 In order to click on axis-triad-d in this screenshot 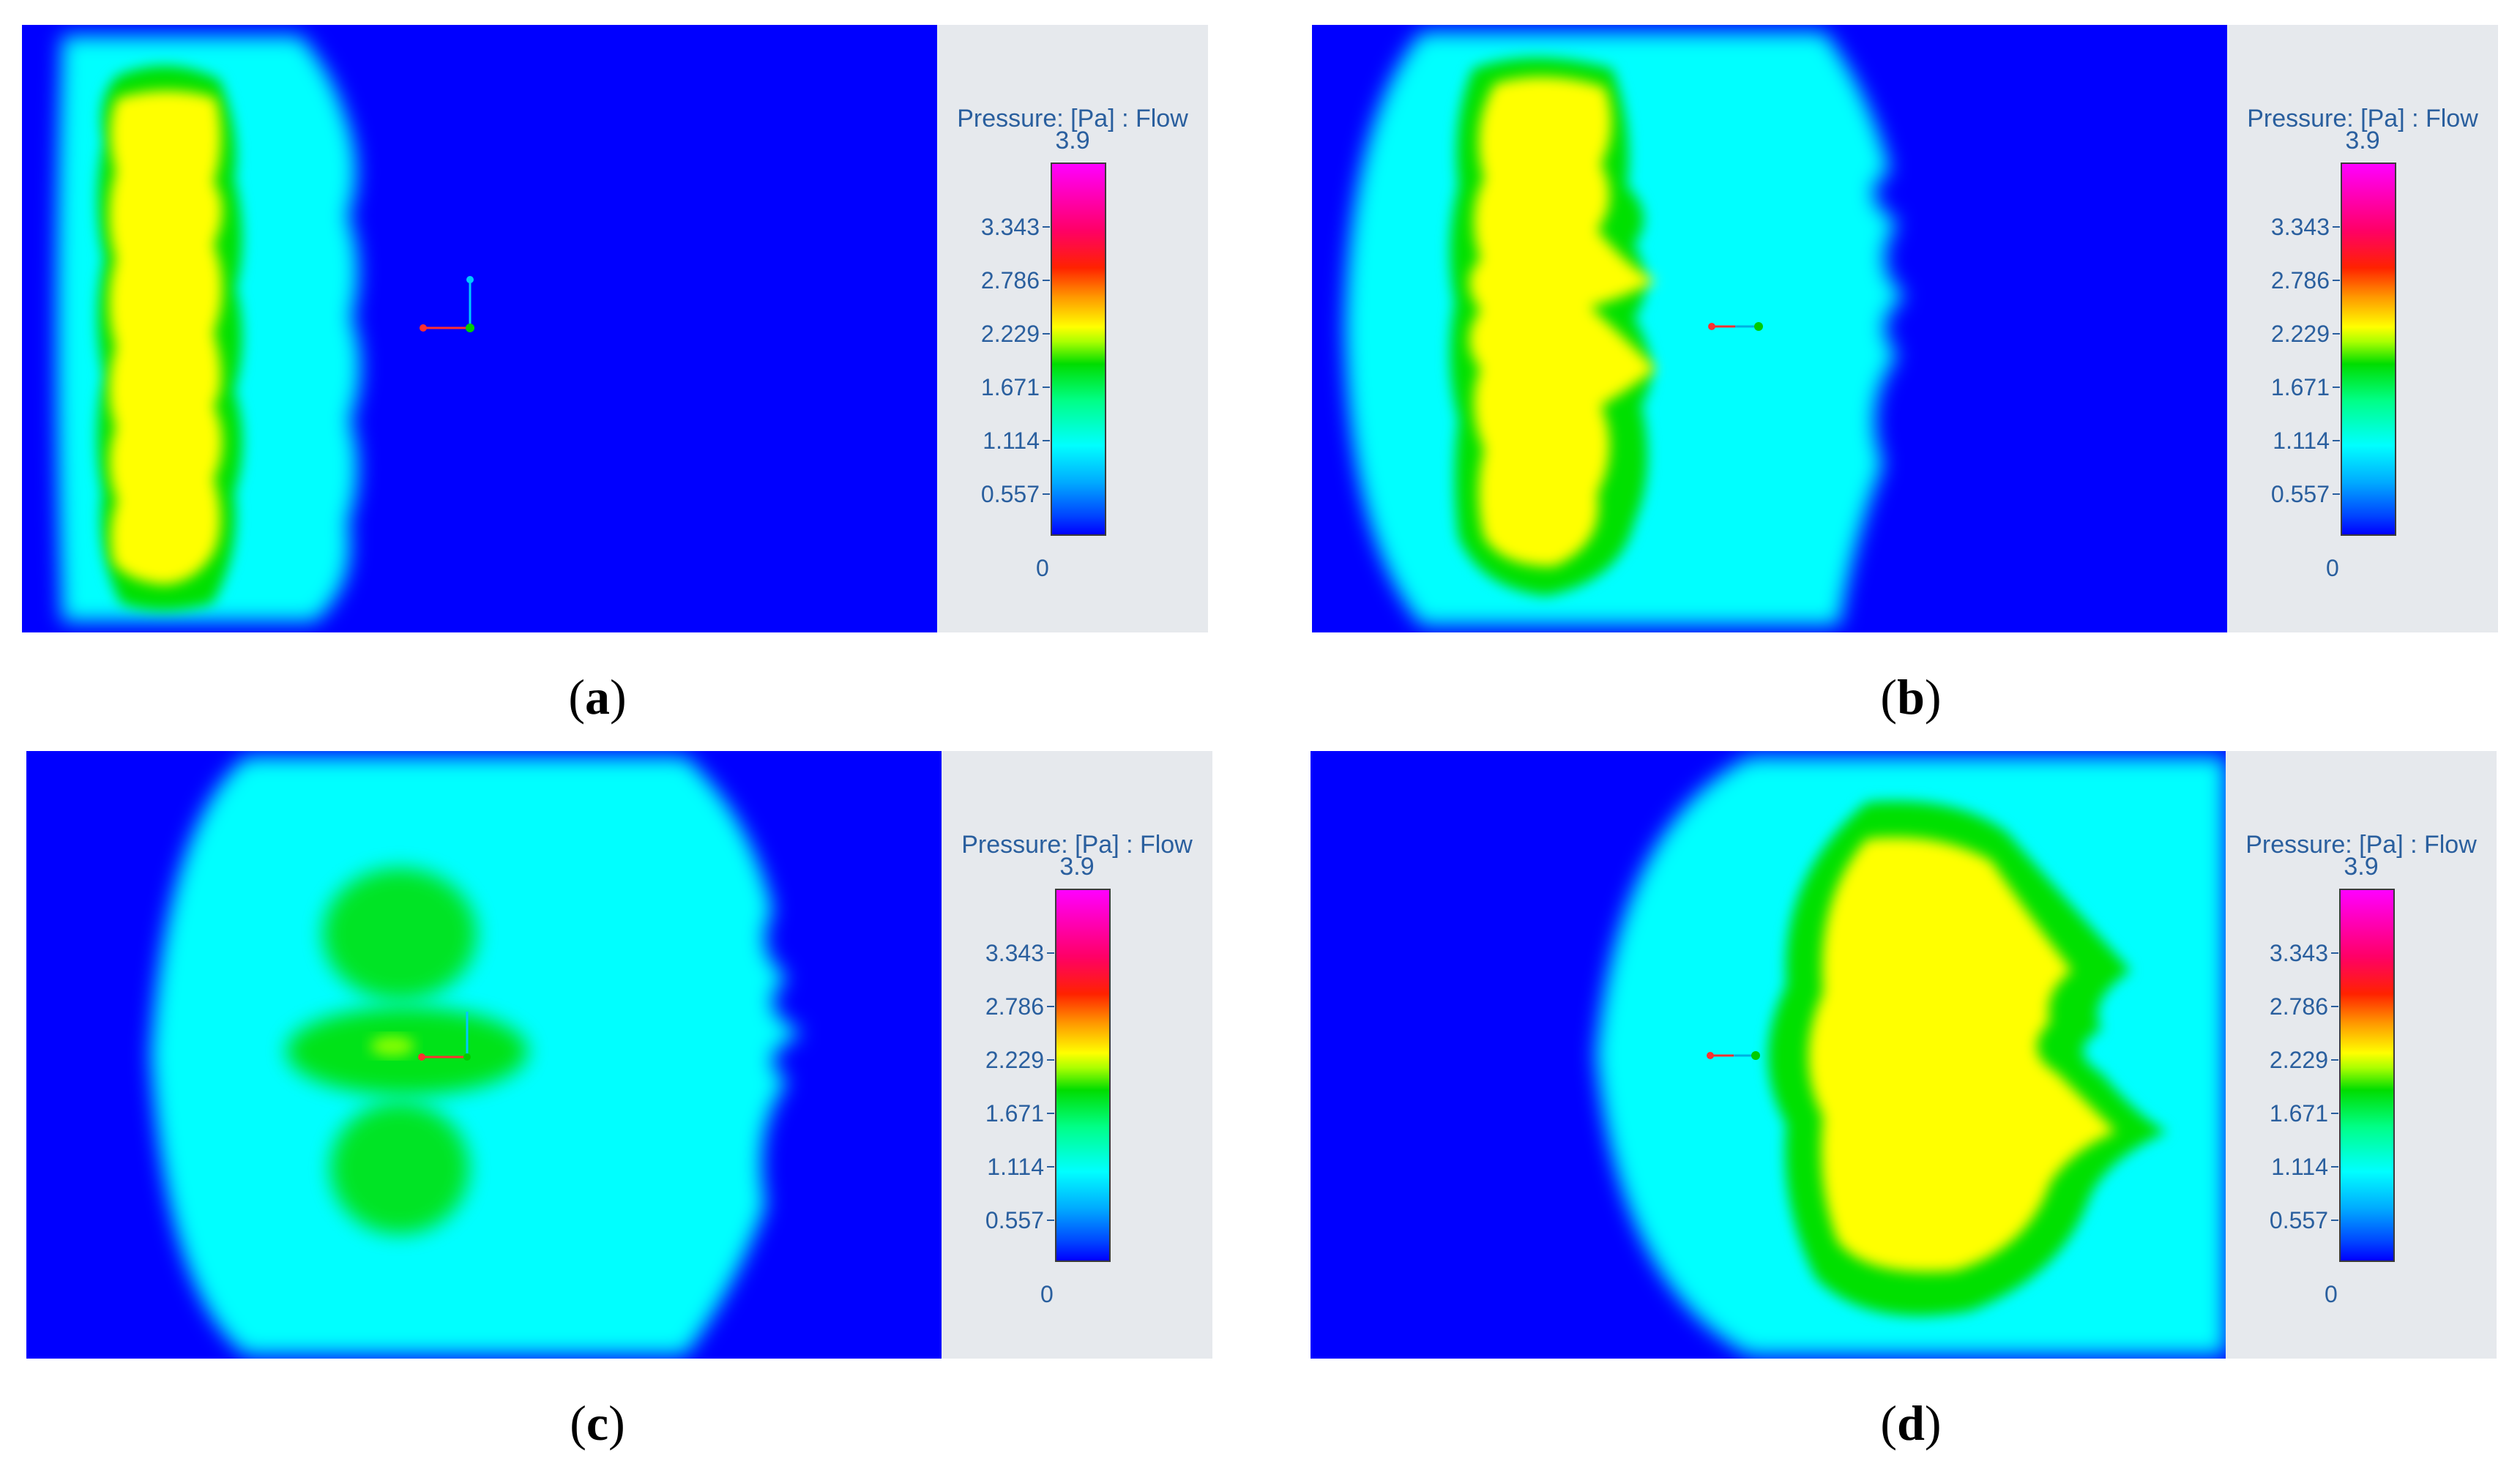, I will do `click(1733, 1055)`.